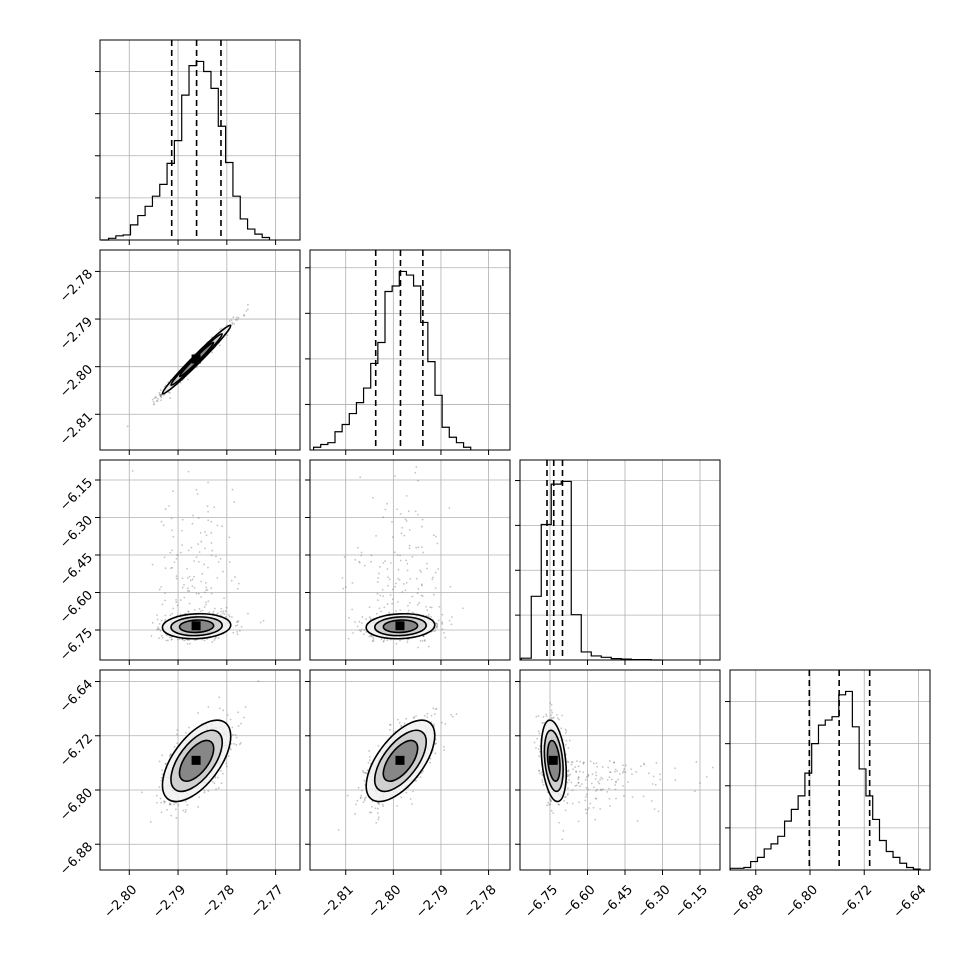  I want to click on x-tick-label: −2.81, so click(337, 901).